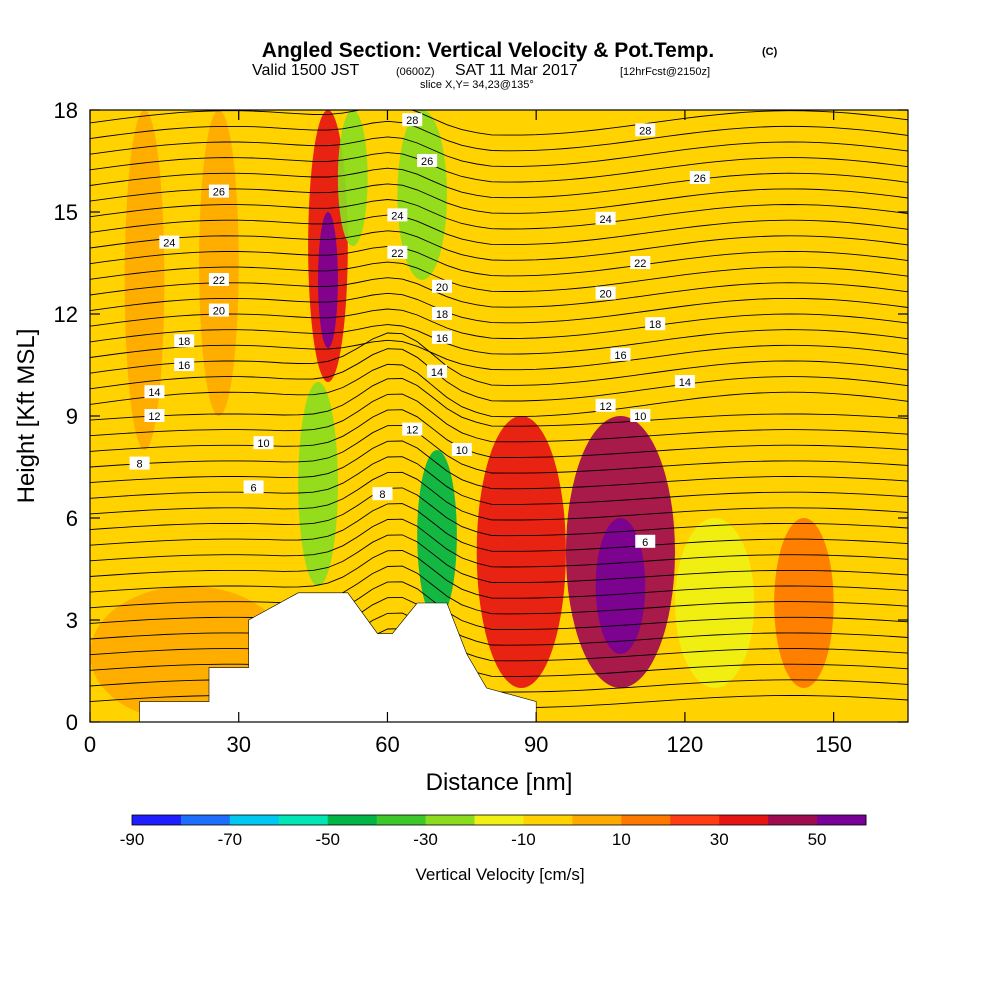 Image resolution: width=1000 pixels, height=1000 pixels. I want to click on contour-label: 12, so click(412, 429).